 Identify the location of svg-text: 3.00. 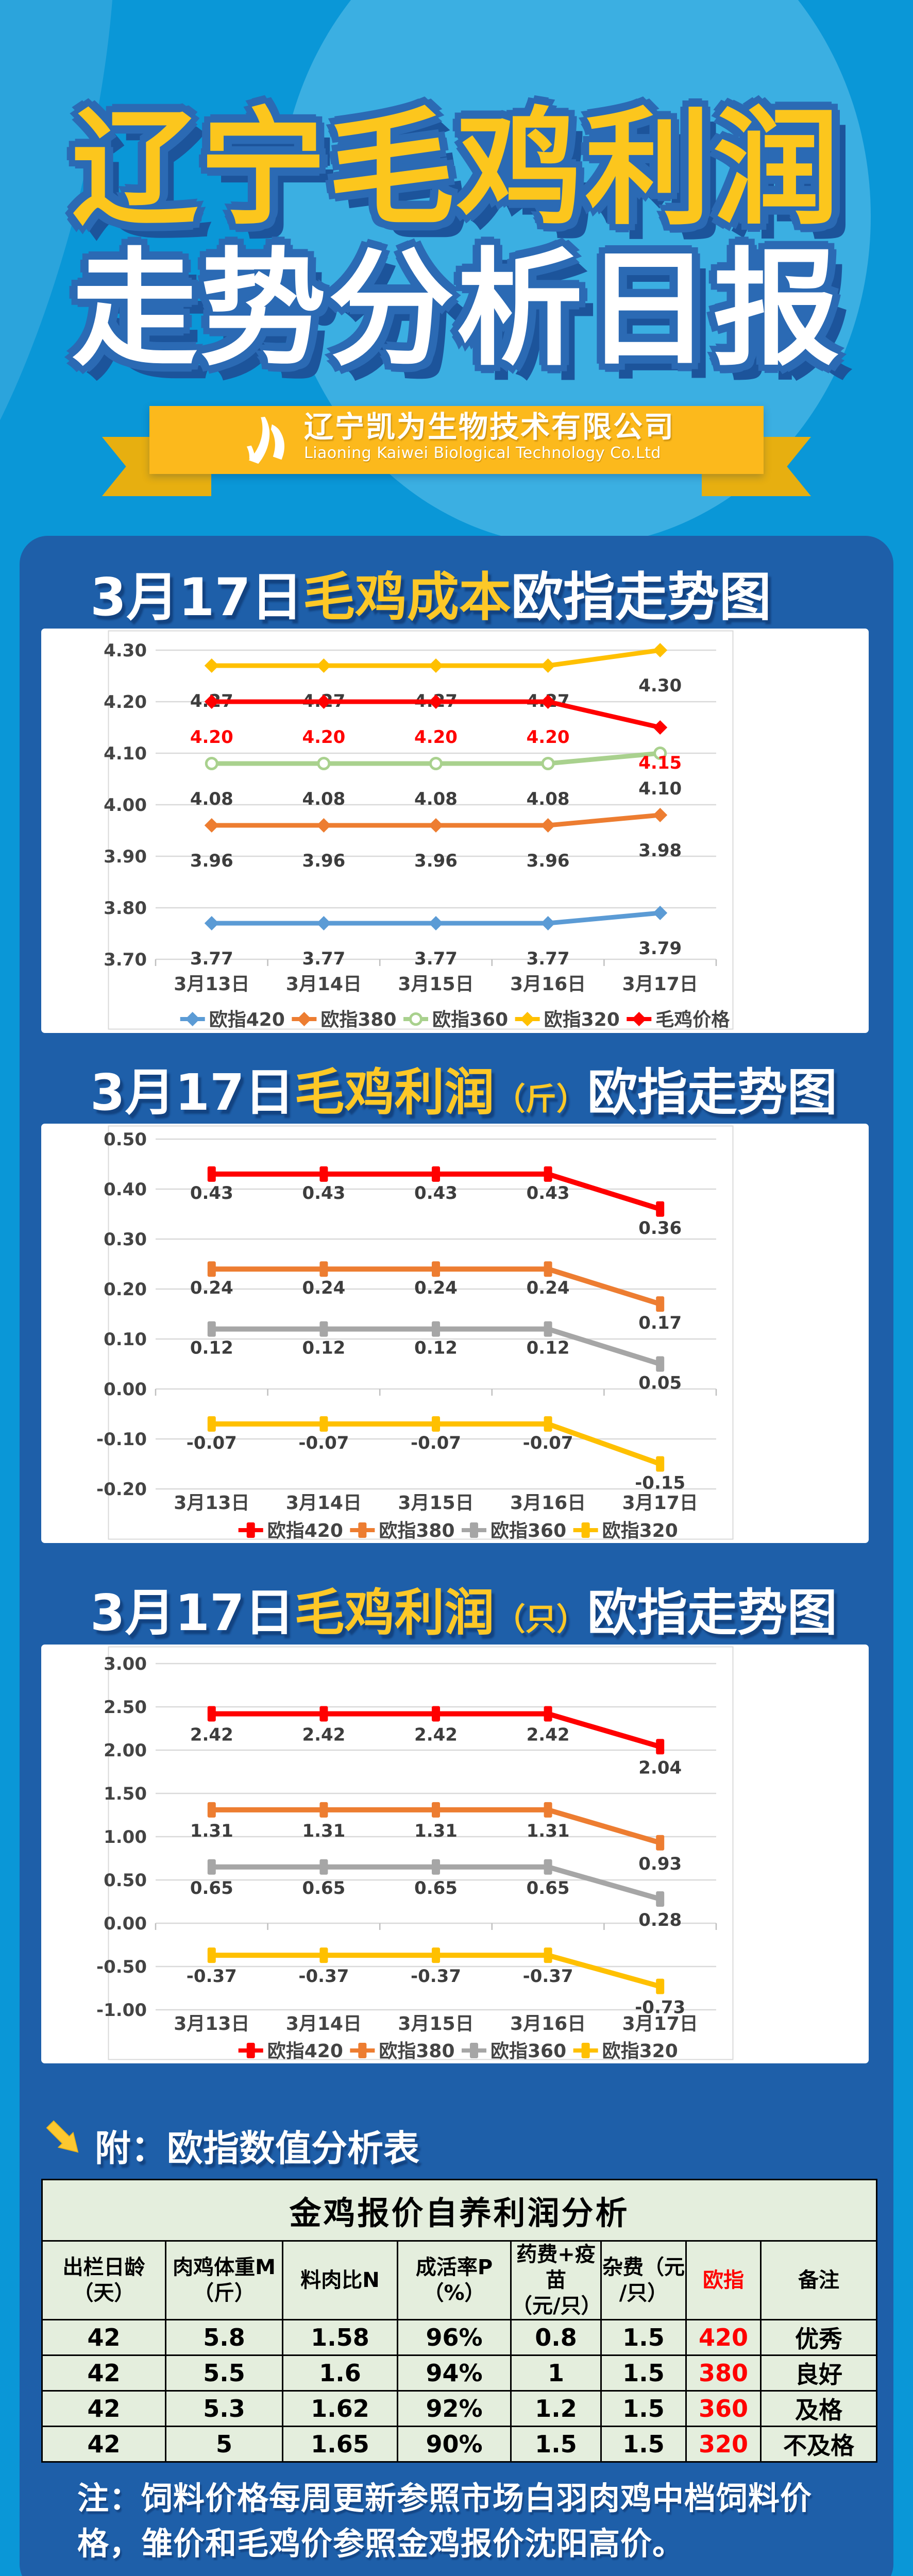
(126, 1664).